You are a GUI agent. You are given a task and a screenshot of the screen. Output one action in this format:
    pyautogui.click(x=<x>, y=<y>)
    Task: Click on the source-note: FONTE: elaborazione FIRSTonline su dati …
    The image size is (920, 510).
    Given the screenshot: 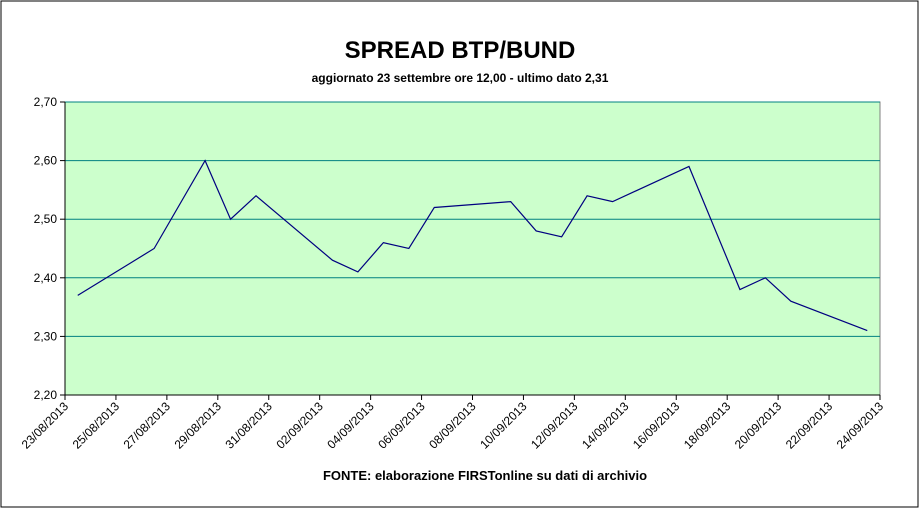 What is the action you would take?
    pyautogui.click(x=485, y=475)
    